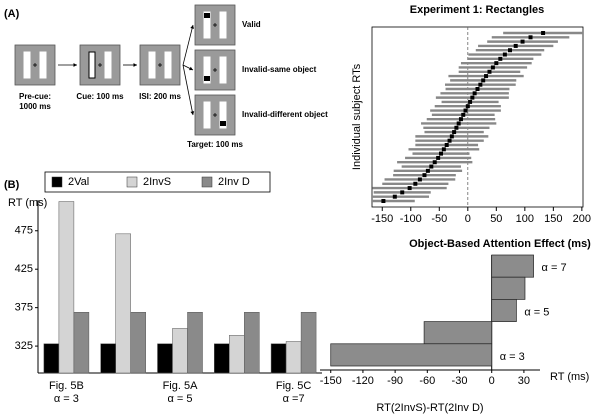 This screenshot has height=419, width=600. Describe the element at coordinates (363, 381) in the screenshot. I see `x-tick-label: -120` at that location.